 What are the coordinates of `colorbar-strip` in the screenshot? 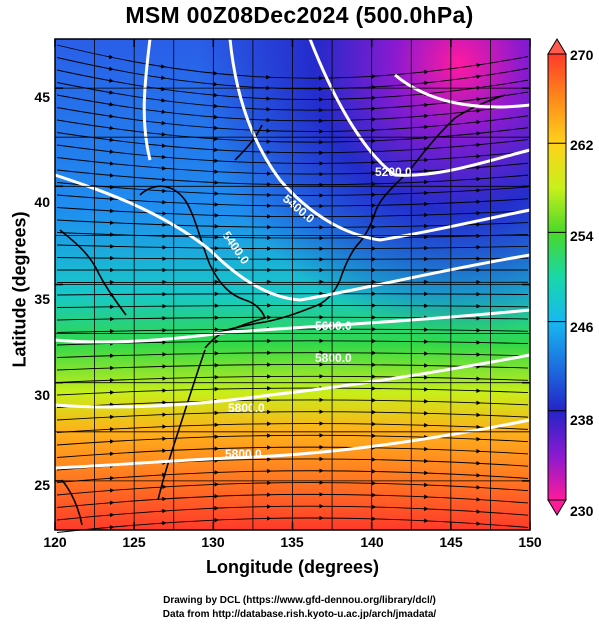 It's located at (557, 277).